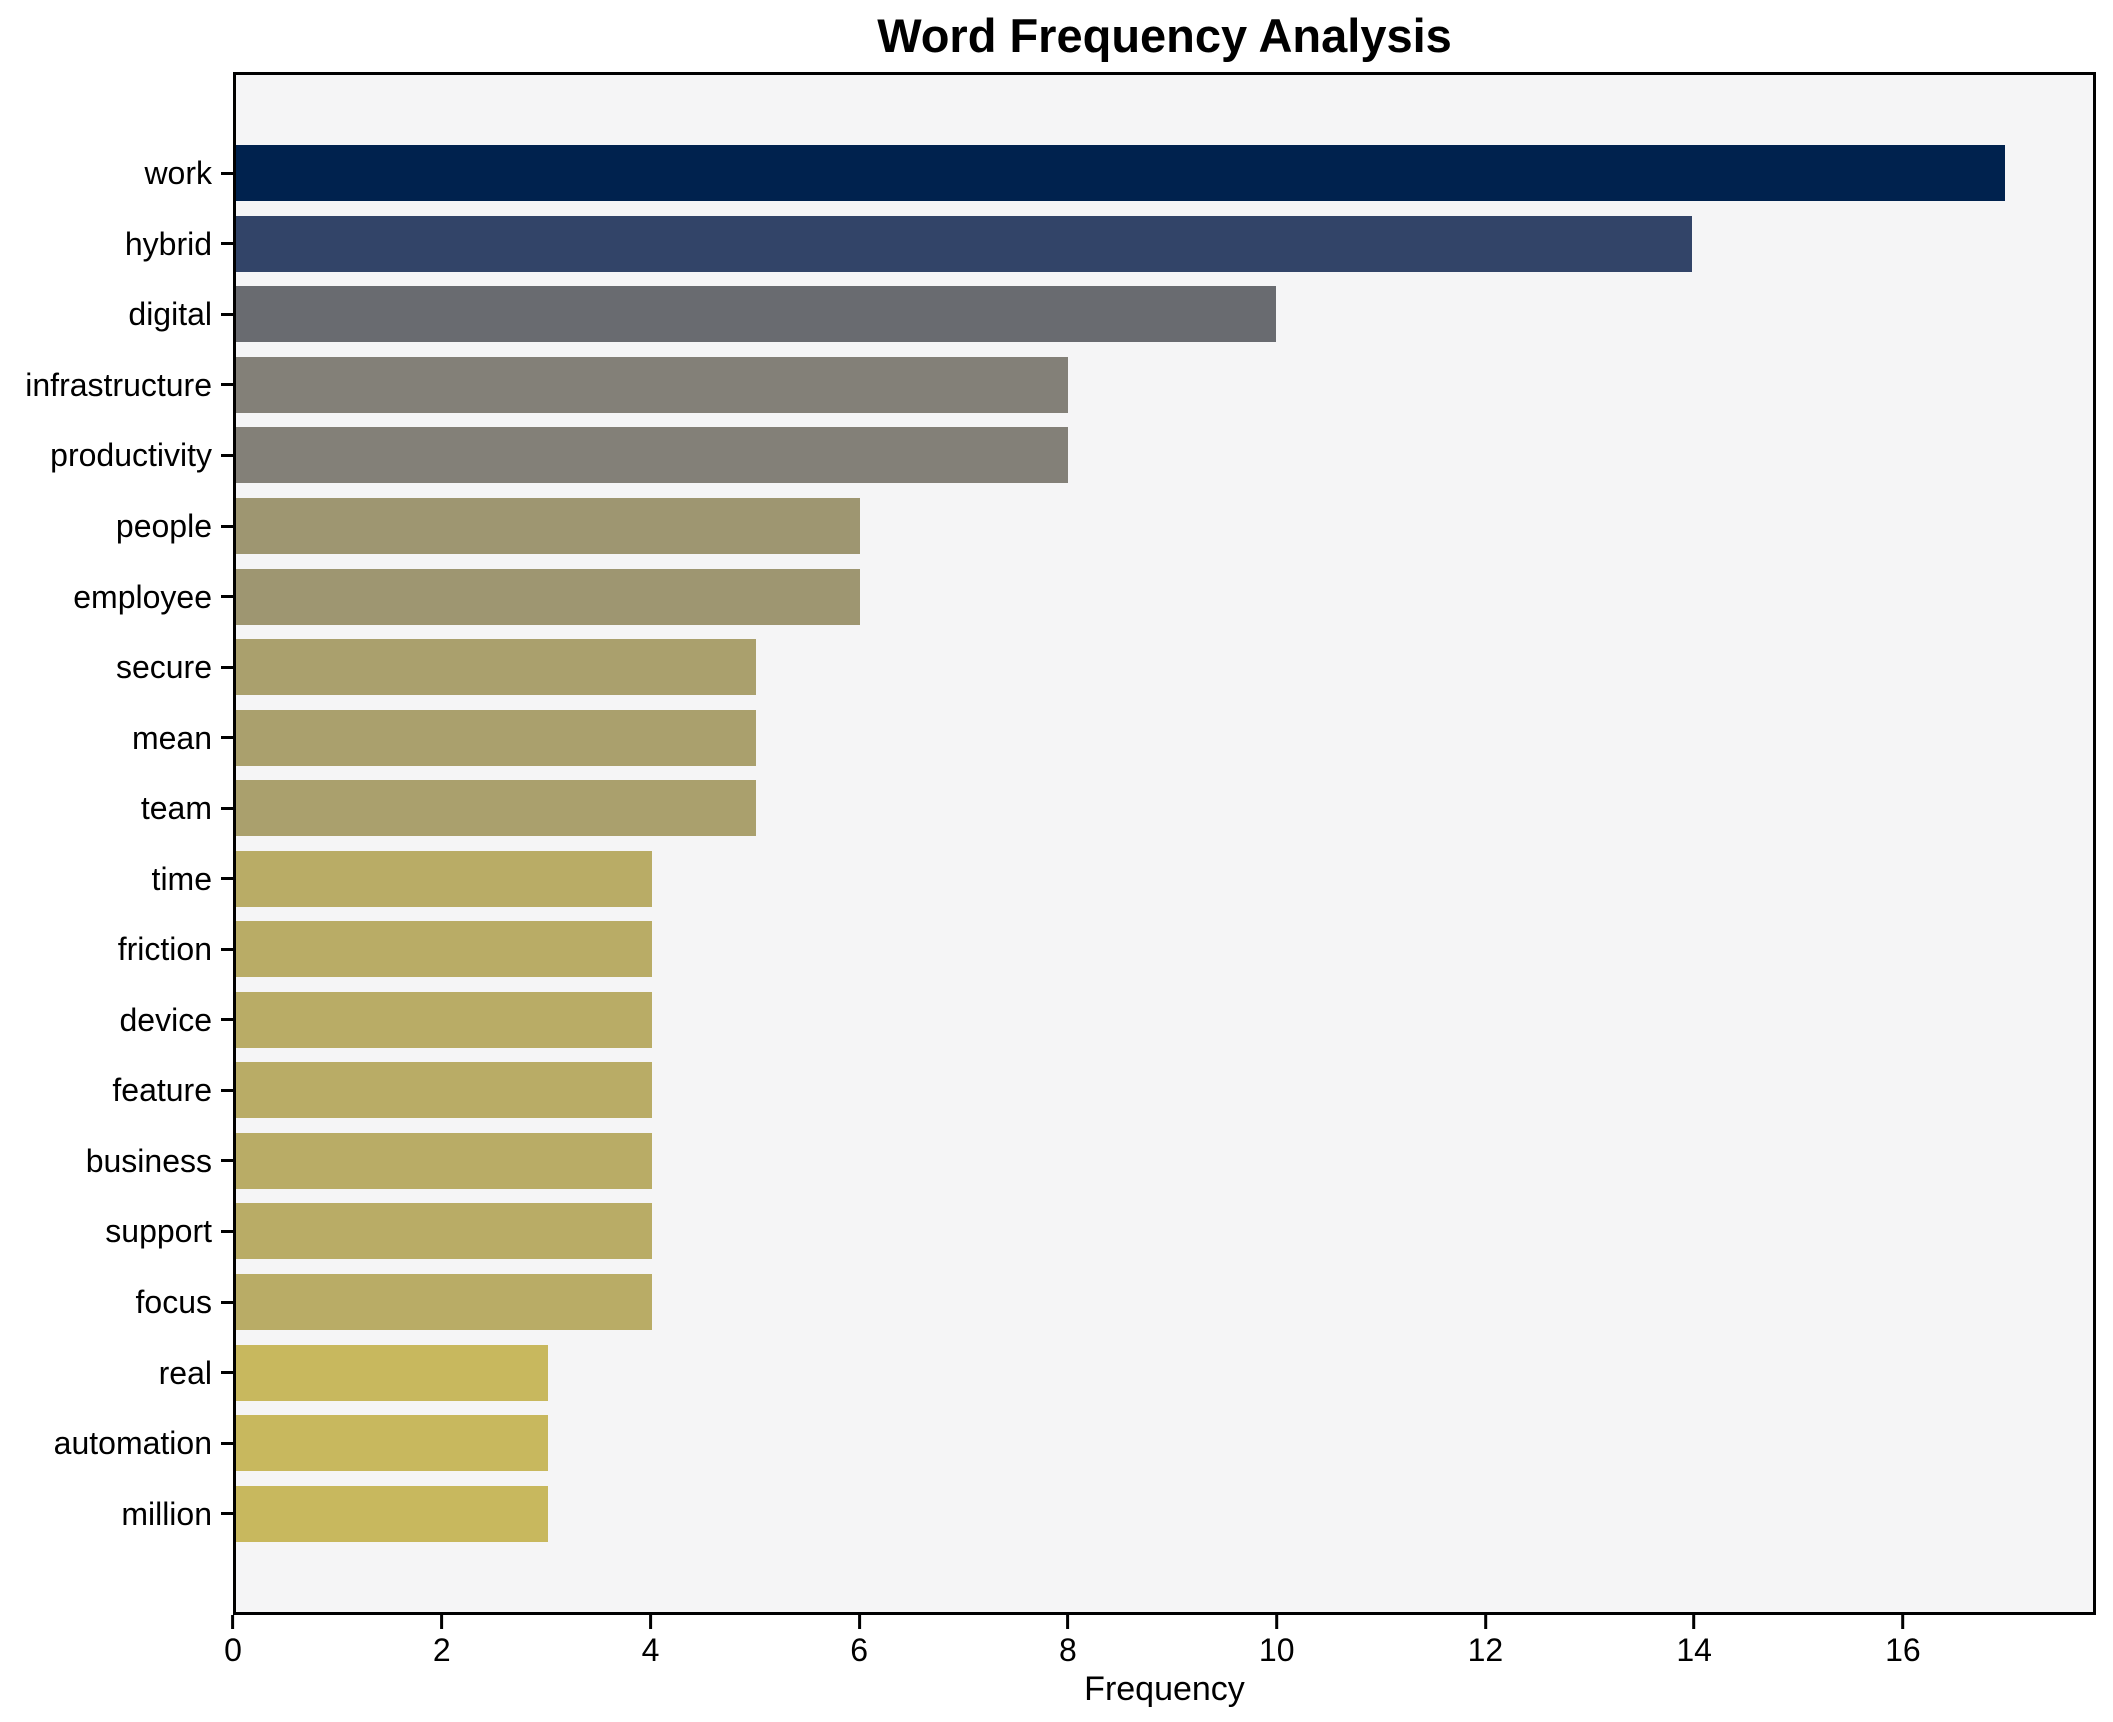  What do you see at coordinates (171, 737) in the screenshot?
I see `y-tick-label: mean` at bounding box center [171, 737].